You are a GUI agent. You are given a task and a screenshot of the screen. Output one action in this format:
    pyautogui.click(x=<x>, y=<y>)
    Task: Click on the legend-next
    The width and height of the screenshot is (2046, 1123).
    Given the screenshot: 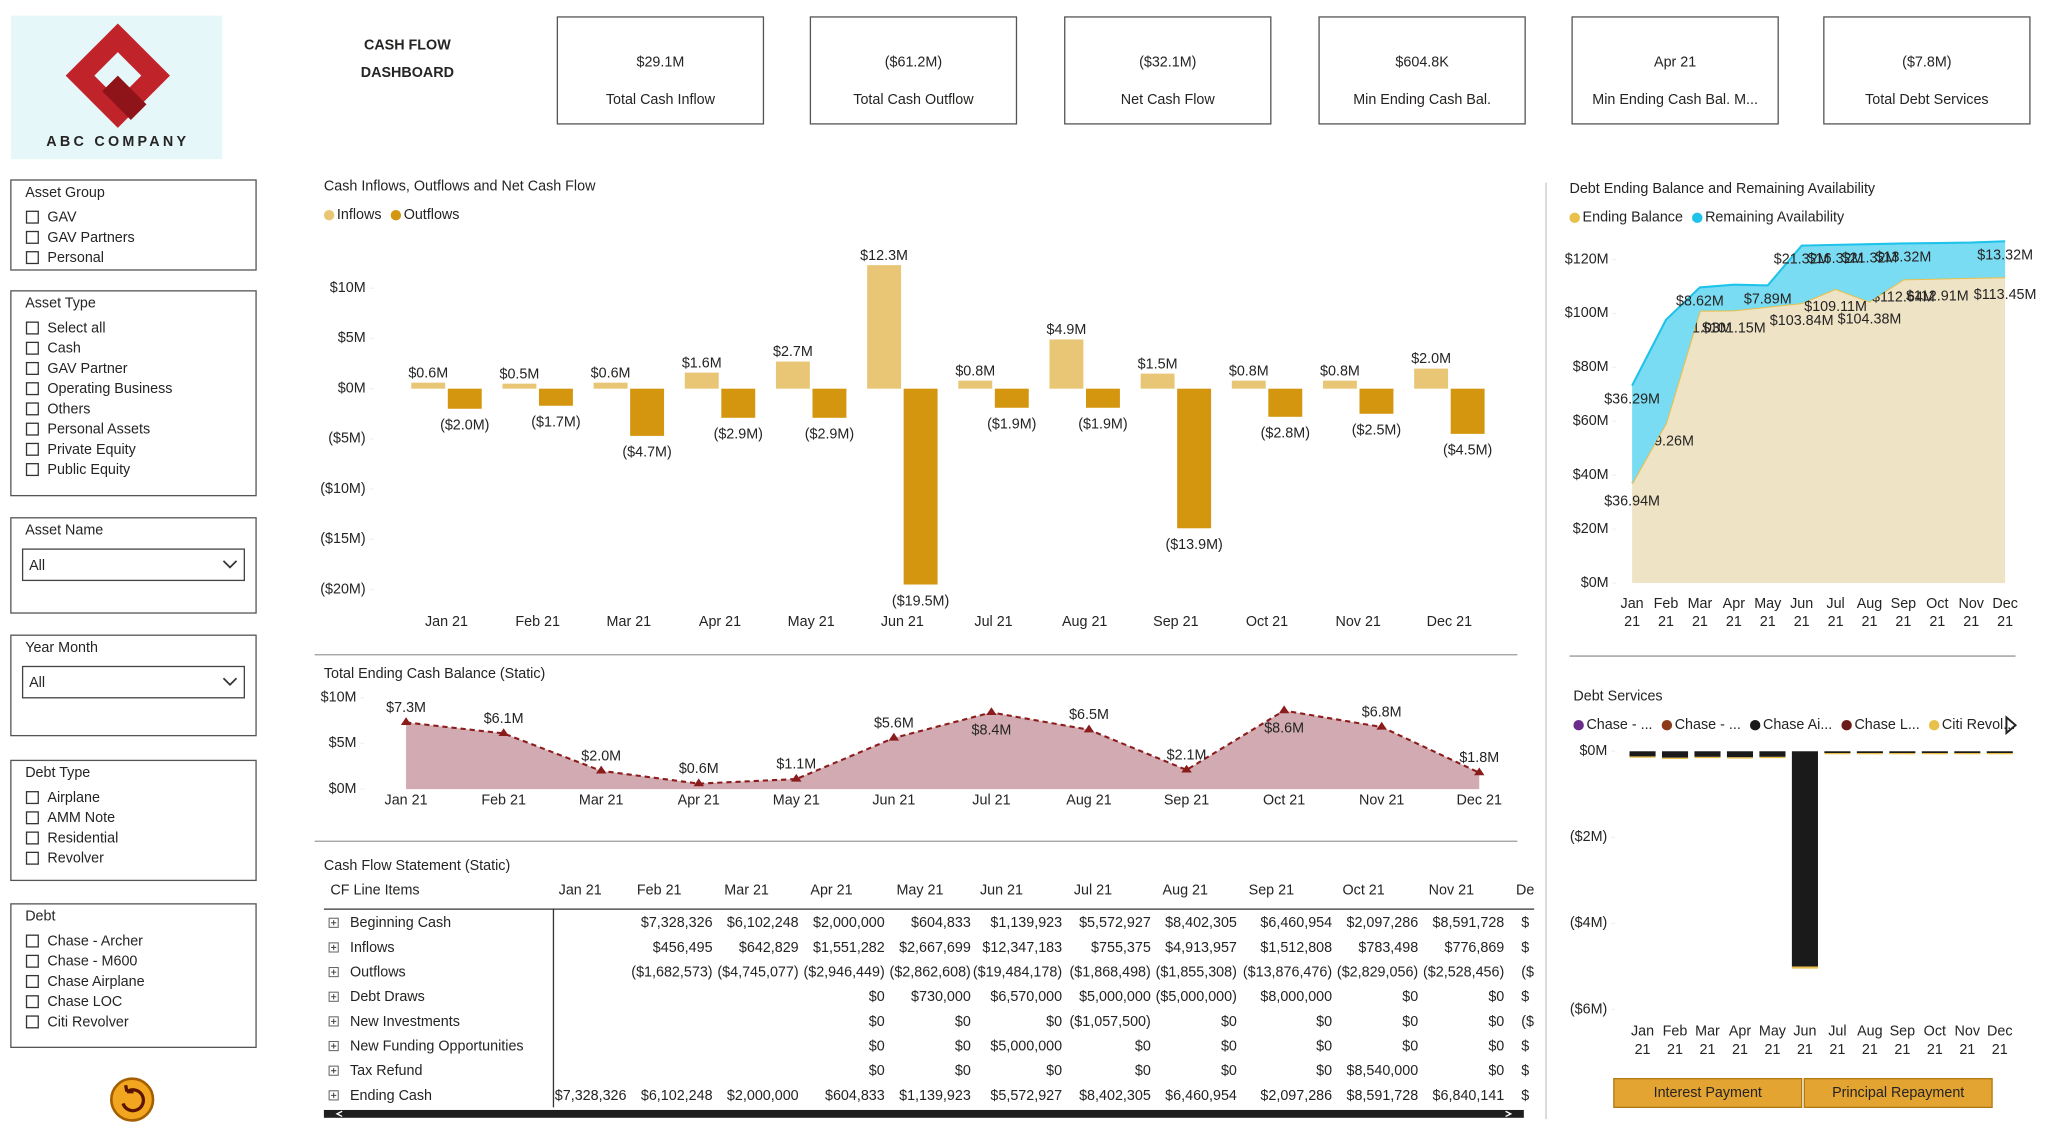 What is the action you would take?
    pyautogui.click(x=2011, y=725)
    